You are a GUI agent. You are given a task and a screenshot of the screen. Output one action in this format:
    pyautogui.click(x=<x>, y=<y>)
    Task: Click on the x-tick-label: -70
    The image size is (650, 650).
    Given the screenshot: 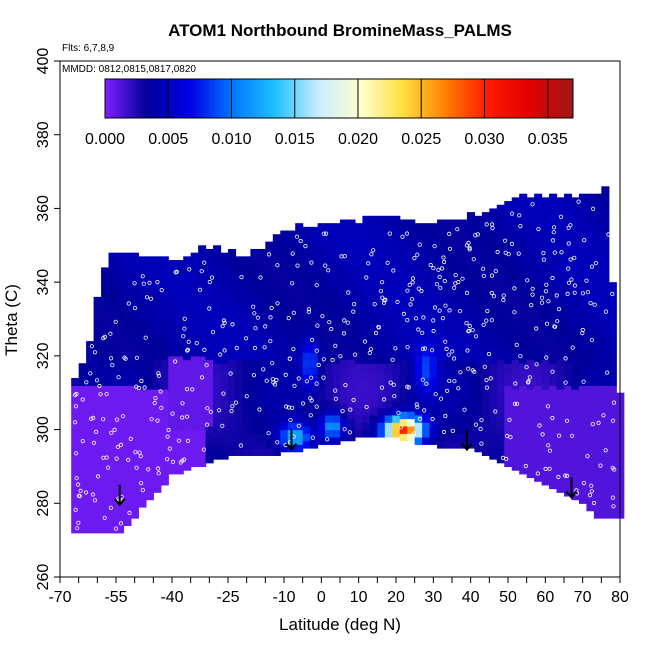 What is the action you would take?
    pyautogui.click(x=59, y=597)
    